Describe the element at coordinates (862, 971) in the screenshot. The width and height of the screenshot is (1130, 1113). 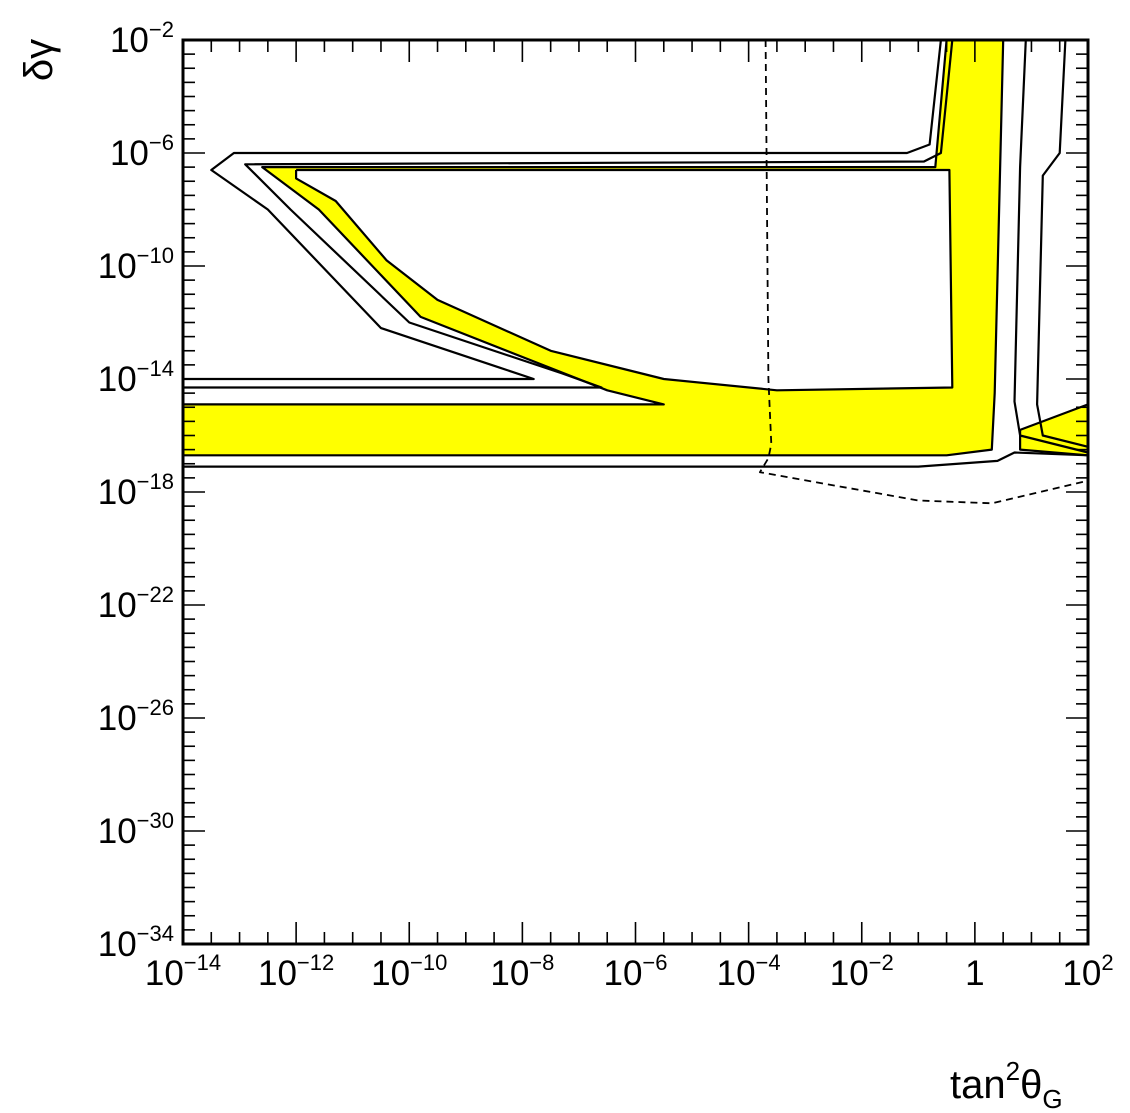
I see `x-tick-label: 10⁻²` at that location.